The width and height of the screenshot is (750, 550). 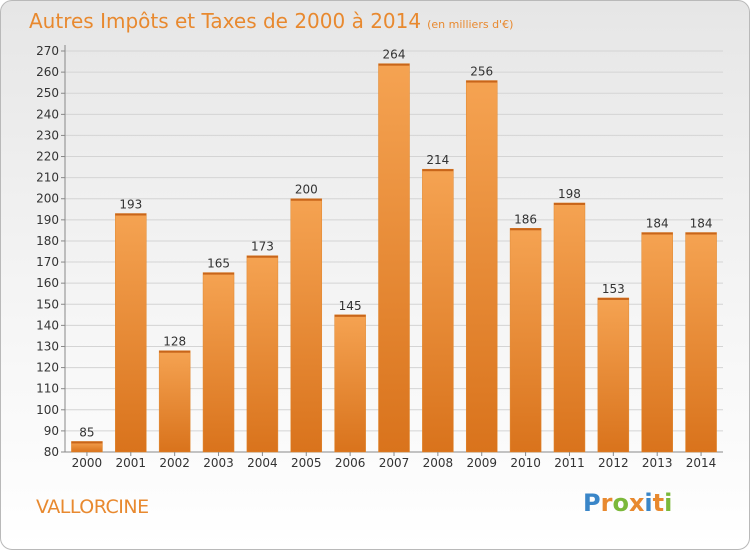 What do you see at coordinates (701, 342) in the screenshot?
I see `bar-2014` at bounding box center [701, 342].